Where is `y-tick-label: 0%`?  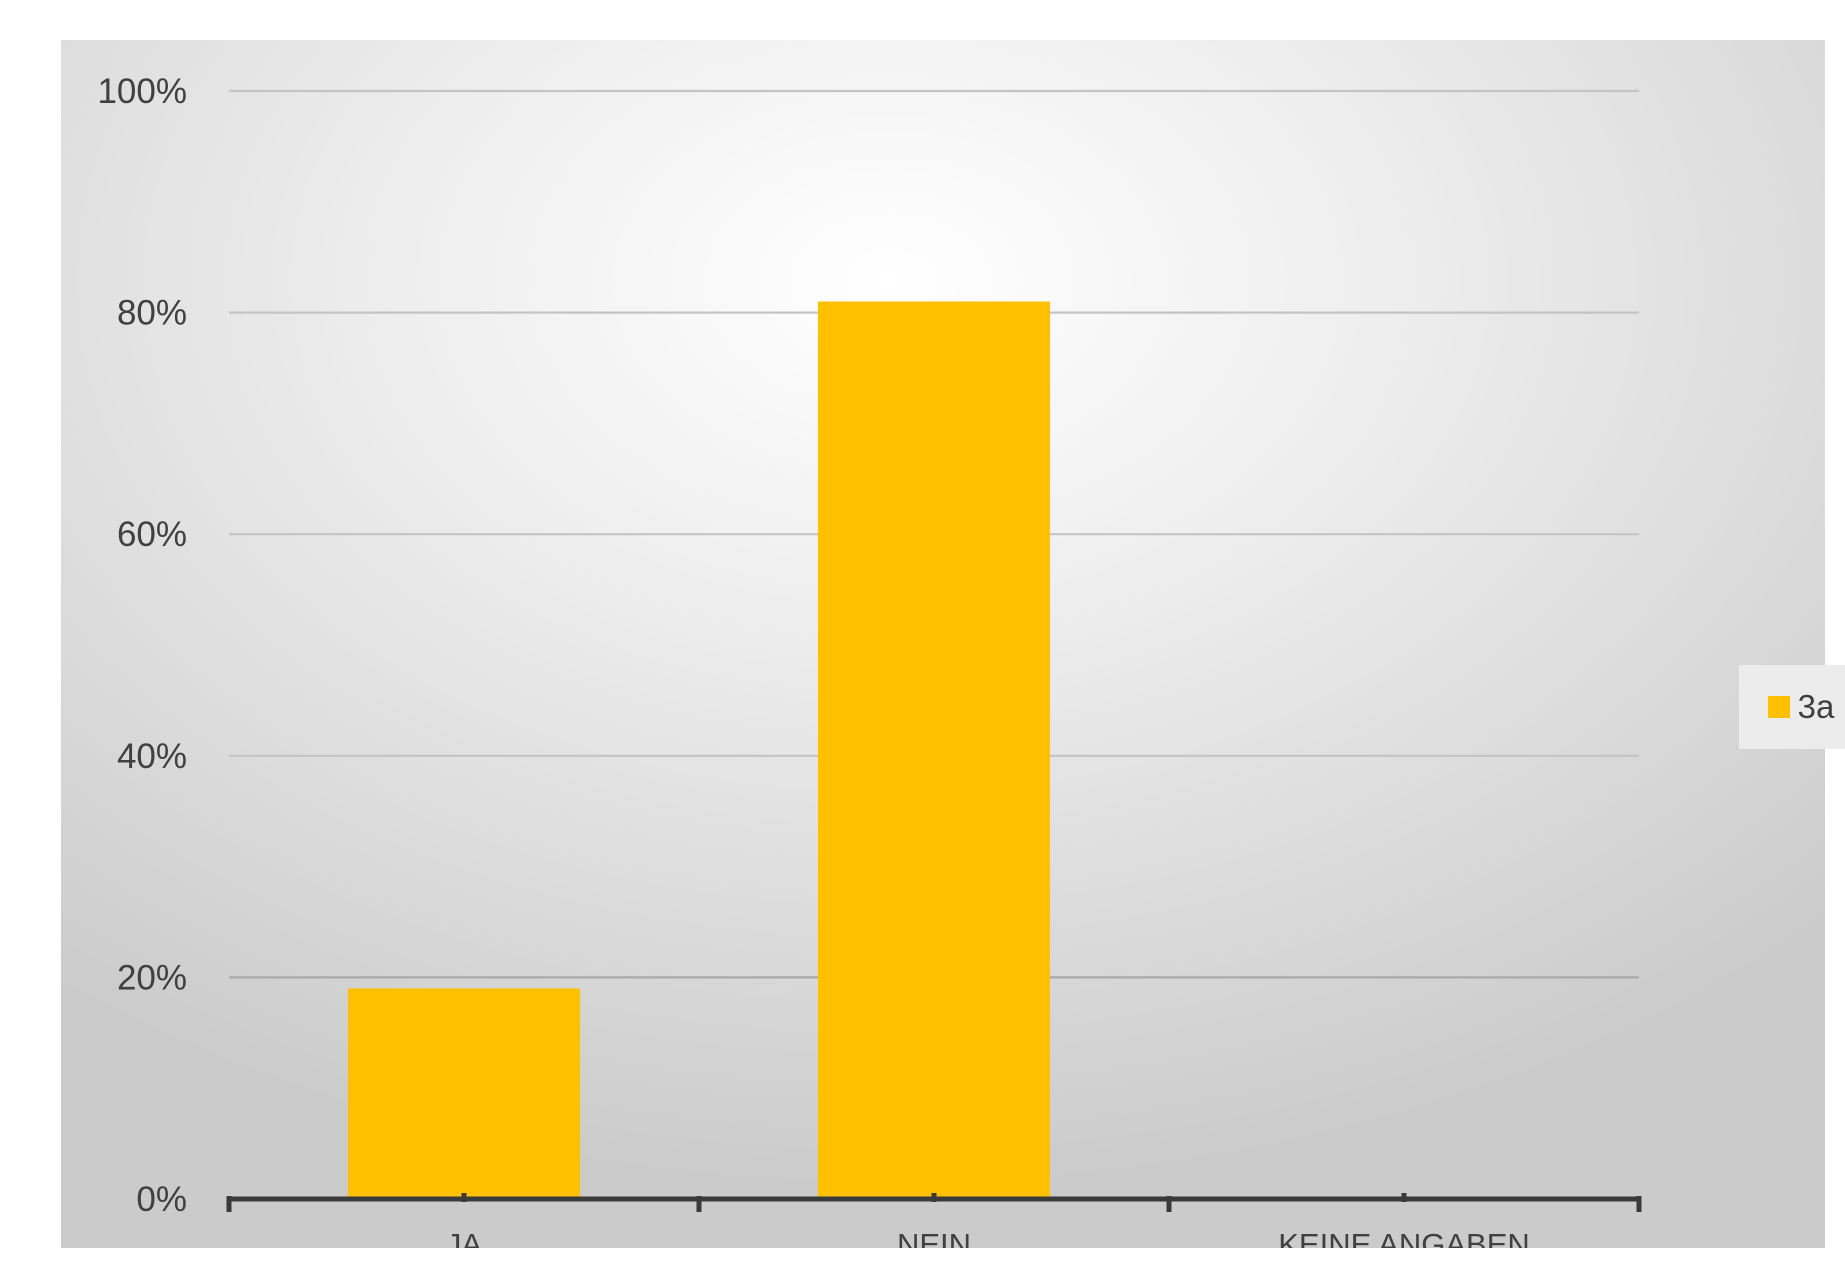 y-tick-label: 0% is located at coordinates (161, 1199).